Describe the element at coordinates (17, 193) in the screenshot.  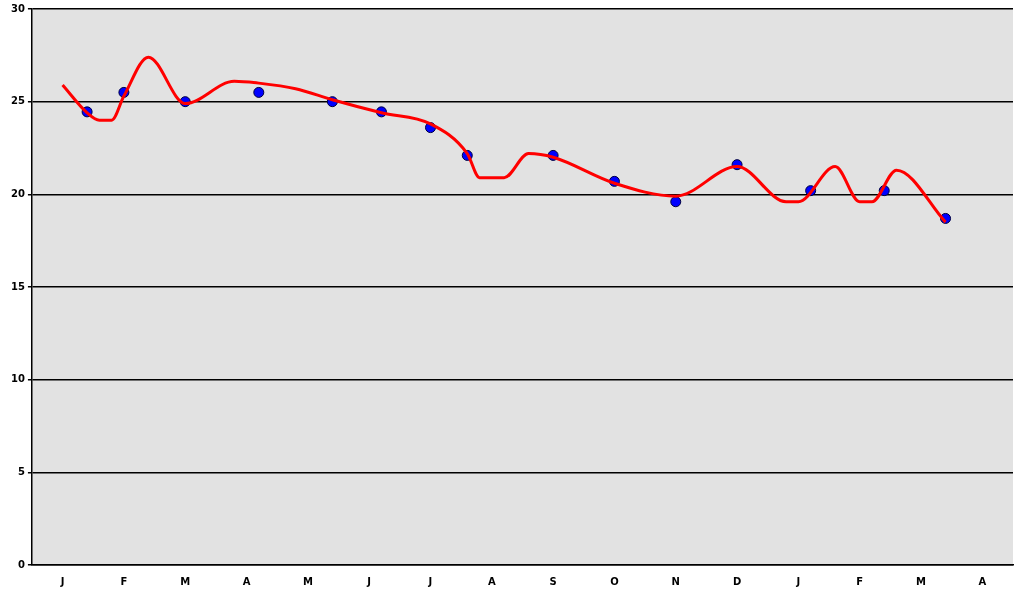
I see `y-tick-label: 20` at that location.